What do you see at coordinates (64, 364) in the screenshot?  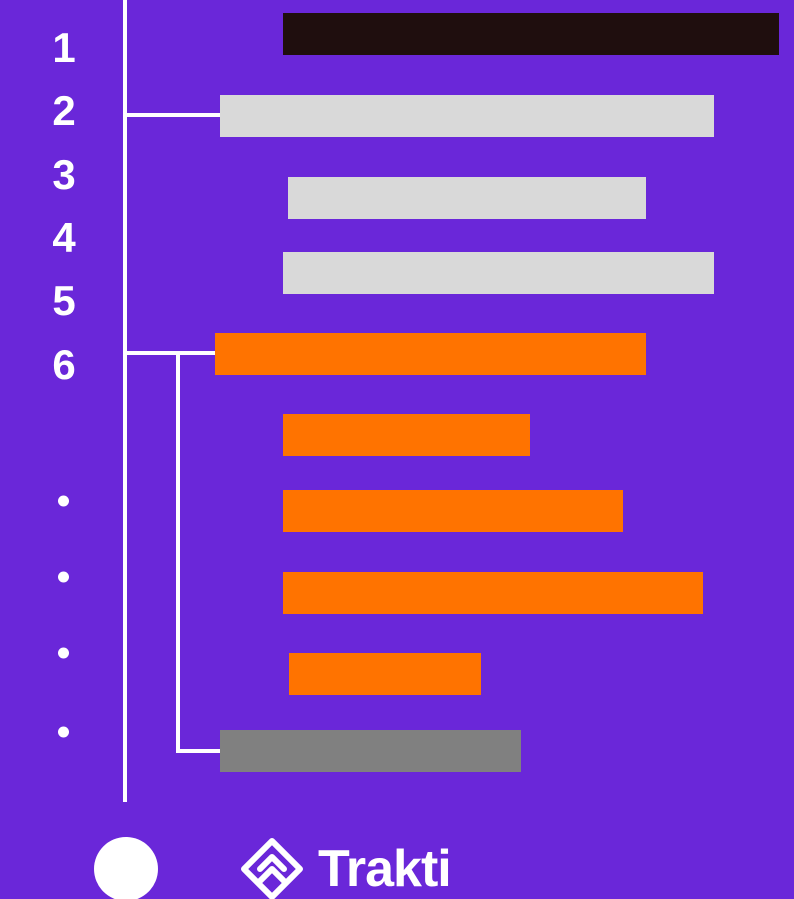 I see `row-number-6: 6` at bounding box center [64, 364].